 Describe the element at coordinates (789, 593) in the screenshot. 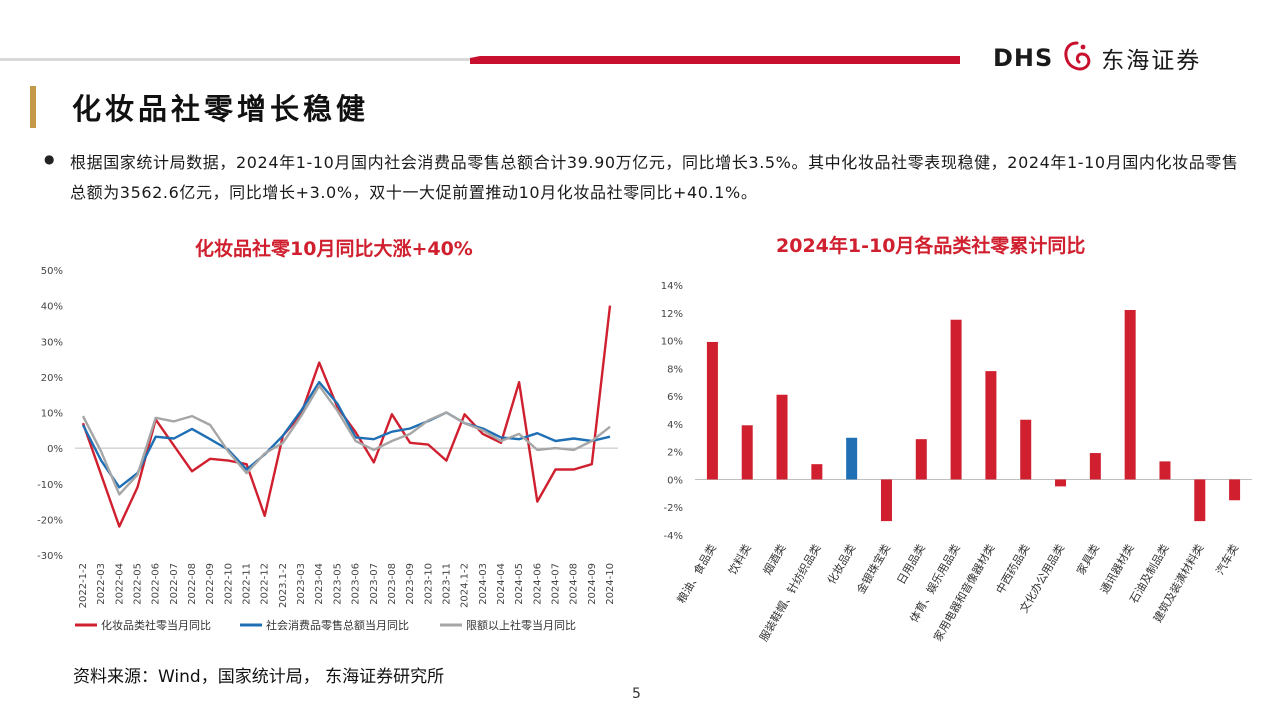

I see `category-label: 服装鞋帽、针纺织品类` at that location.